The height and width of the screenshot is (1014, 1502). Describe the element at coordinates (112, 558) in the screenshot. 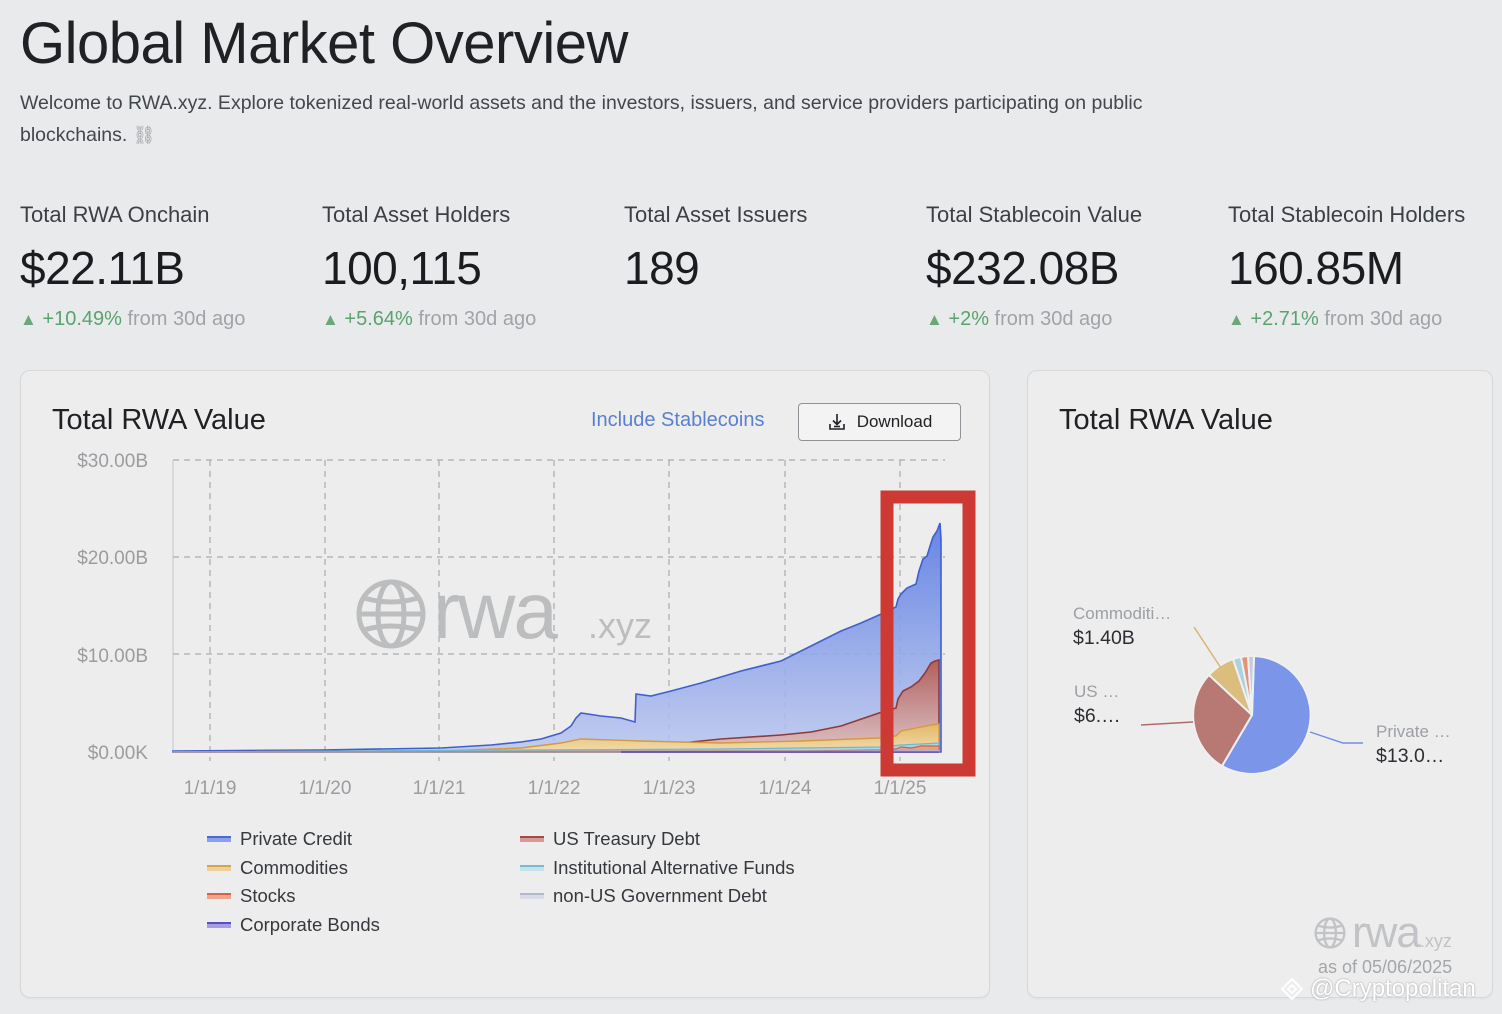

I see `y-tick-20b: $20.00B` at that location.